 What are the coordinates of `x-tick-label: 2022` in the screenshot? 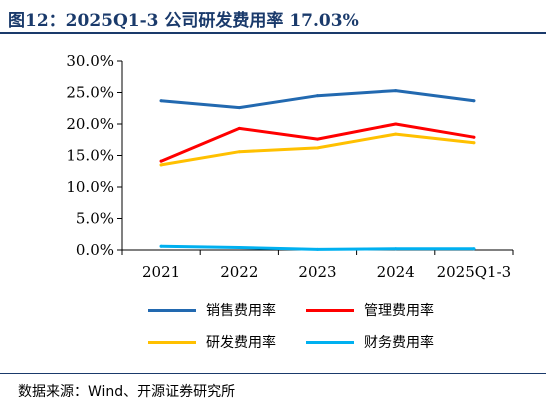 It's located at (239, 272).